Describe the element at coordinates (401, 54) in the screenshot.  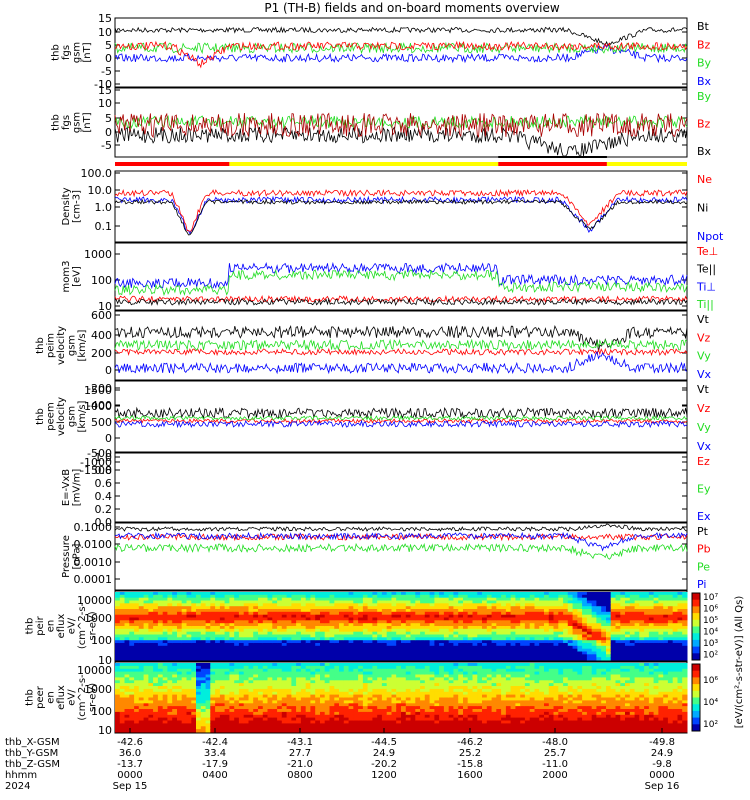
I see `series-Bz` at that location.